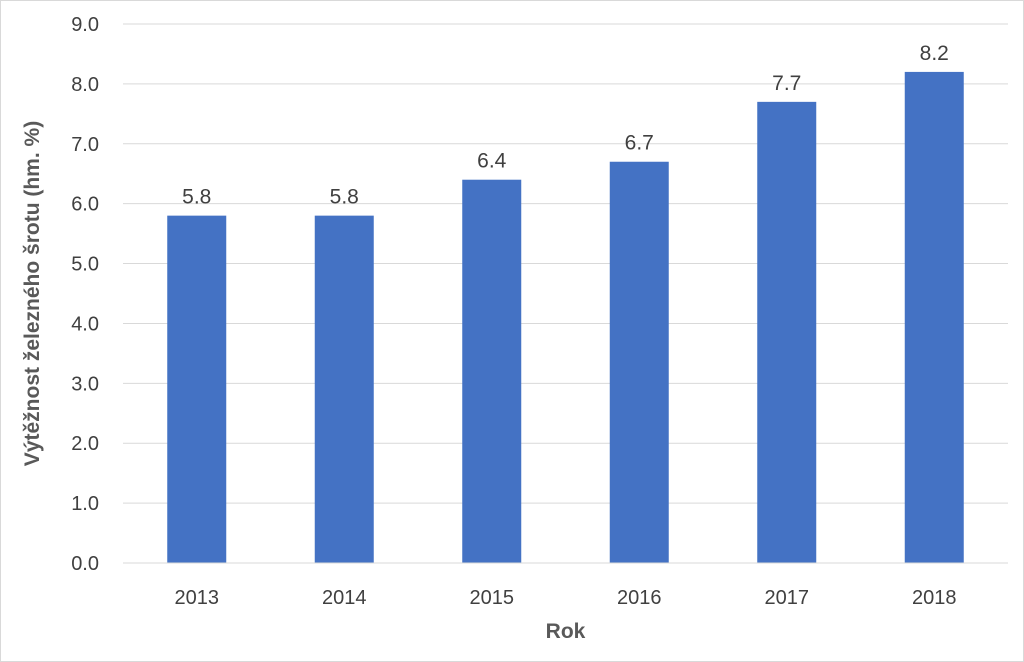 This screenshot has height=662, width=1024. I want to click on data-label: 6.7, so click(639, 143).